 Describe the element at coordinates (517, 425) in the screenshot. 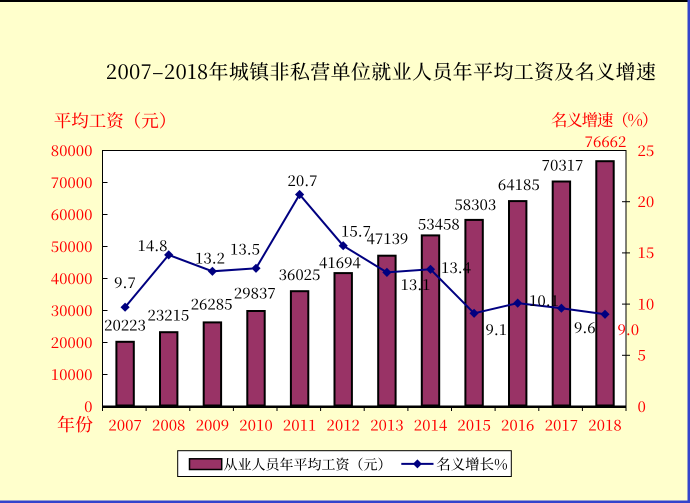

I see `svg-text: 2016` at that location.